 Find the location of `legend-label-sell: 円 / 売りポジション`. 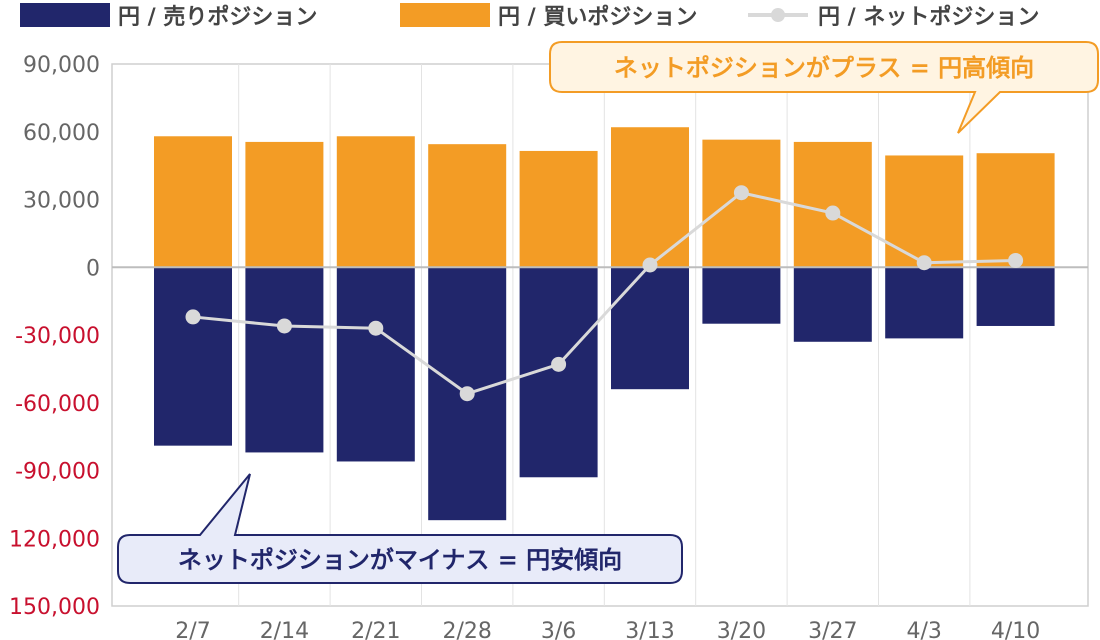

legend-label-sell: 円 / 売りポジション is located at coordinates (217, 17).